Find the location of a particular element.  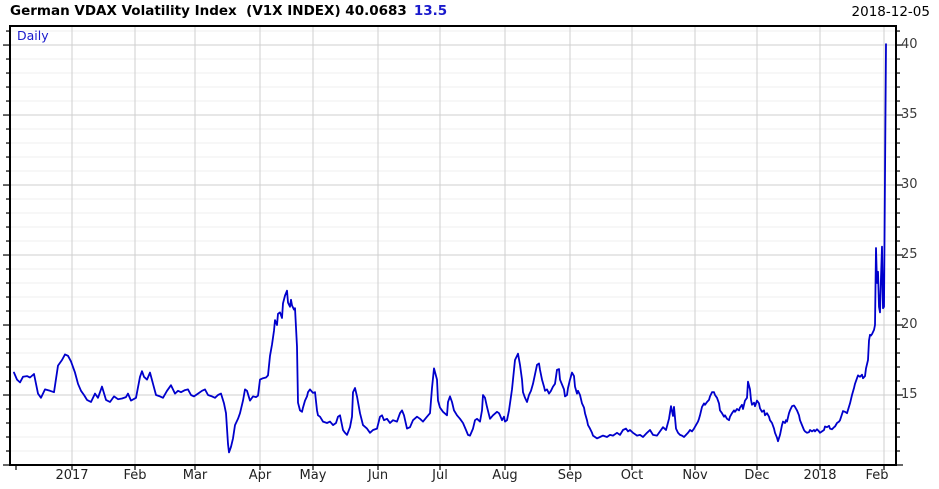

chart-change-value: 13.5 is located at coordinates (430, 11).